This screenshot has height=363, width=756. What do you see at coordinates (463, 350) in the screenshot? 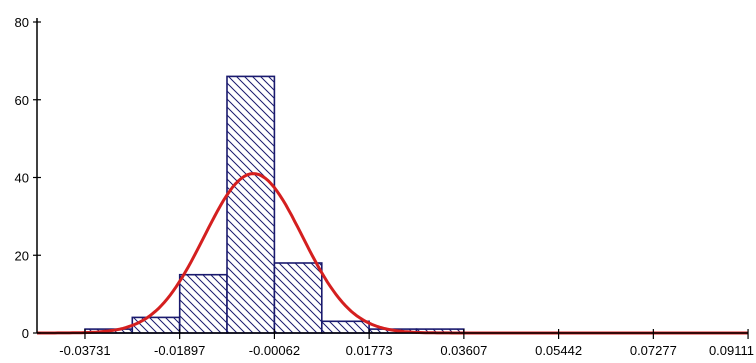
I see `x-tick-label: 0.03607` at bounding box center [463, 350].